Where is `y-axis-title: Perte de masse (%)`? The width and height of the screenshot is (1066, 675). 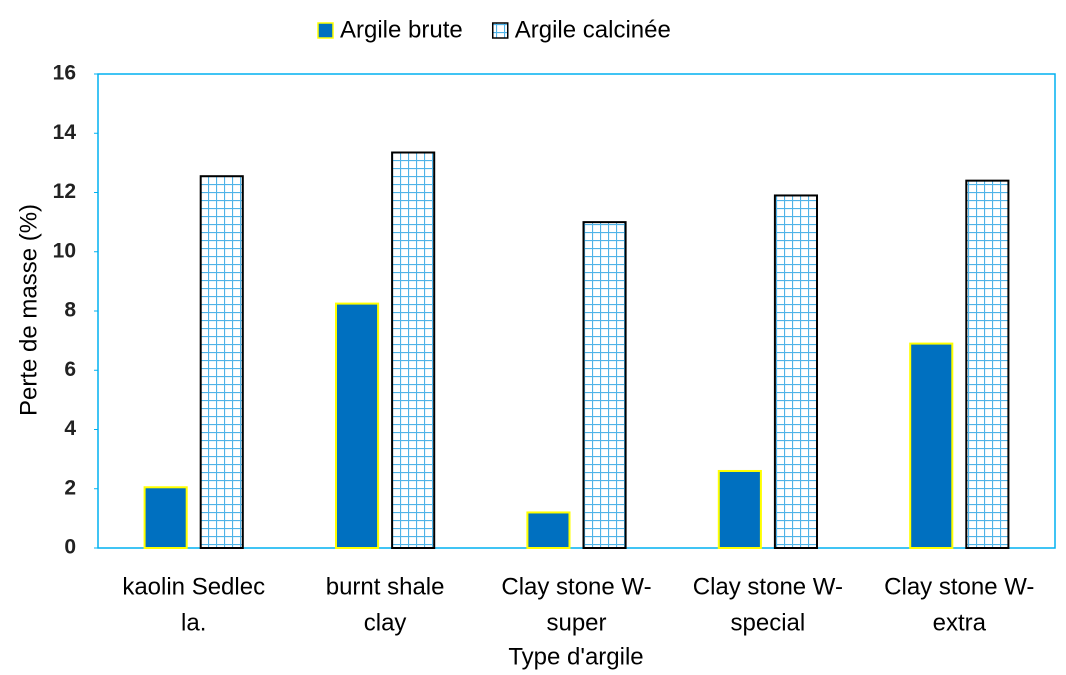
y-axis-title: Perte de masse (%) is located at coordinates (28, 310).